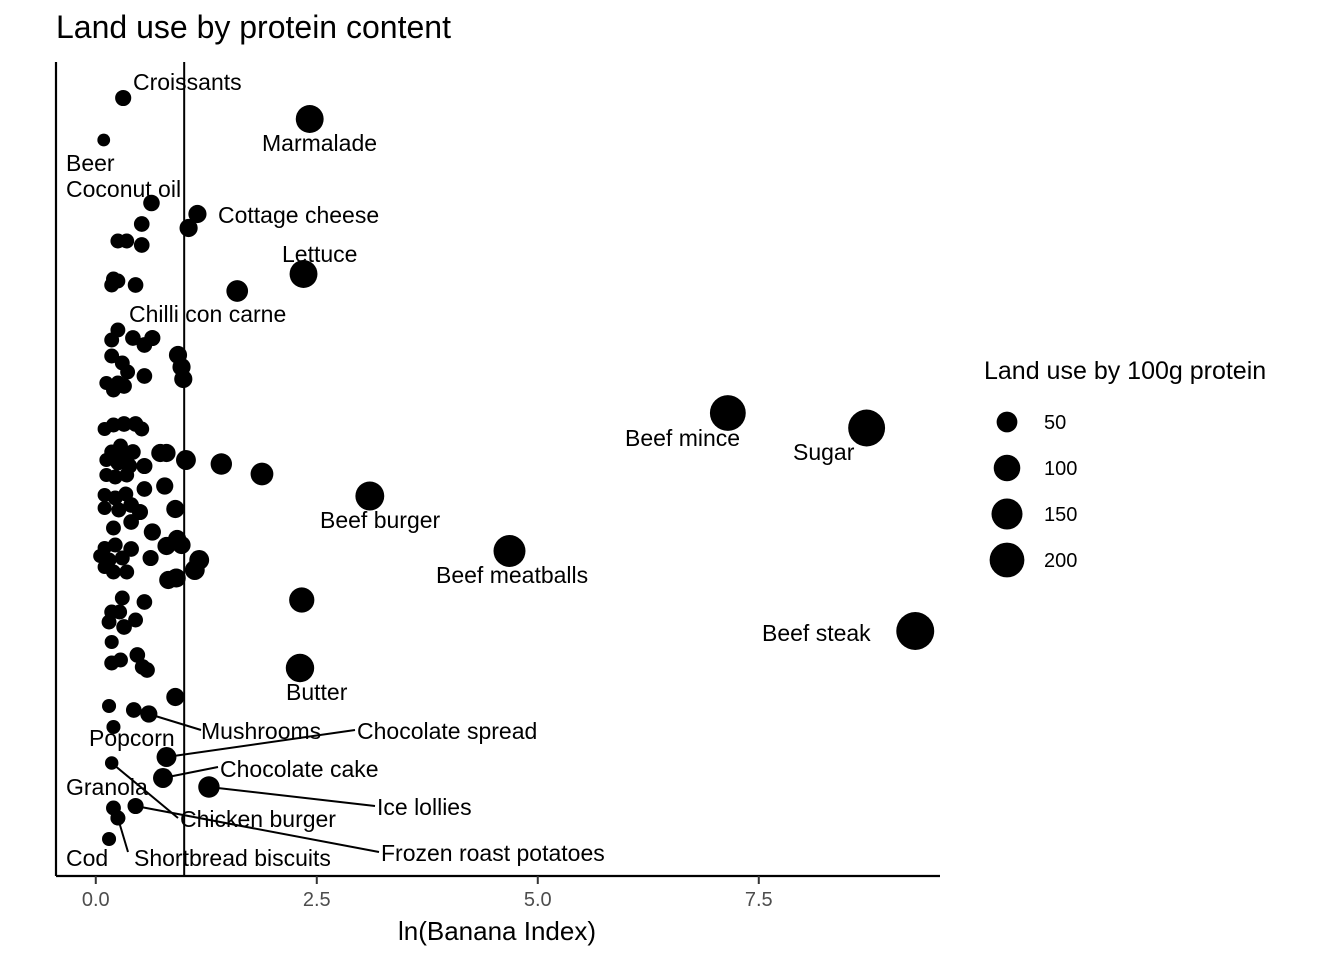  I want to click on point-label: Beef steak, so click(816, 633).